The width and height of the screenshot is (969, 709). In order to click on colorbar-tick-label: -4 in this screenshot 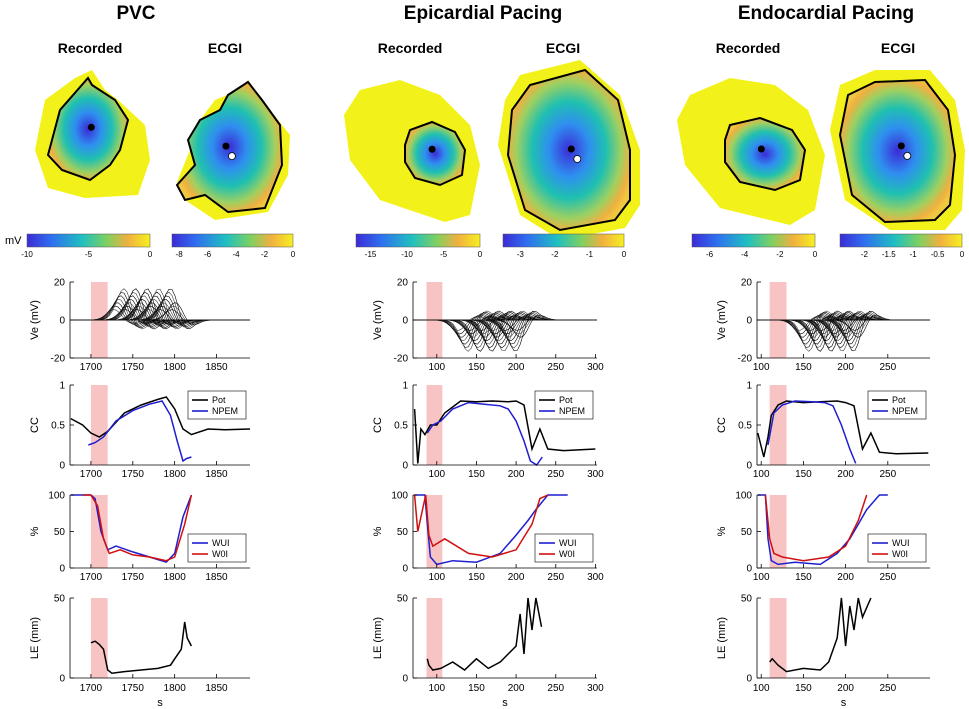, I will do `click(236, 254)`.